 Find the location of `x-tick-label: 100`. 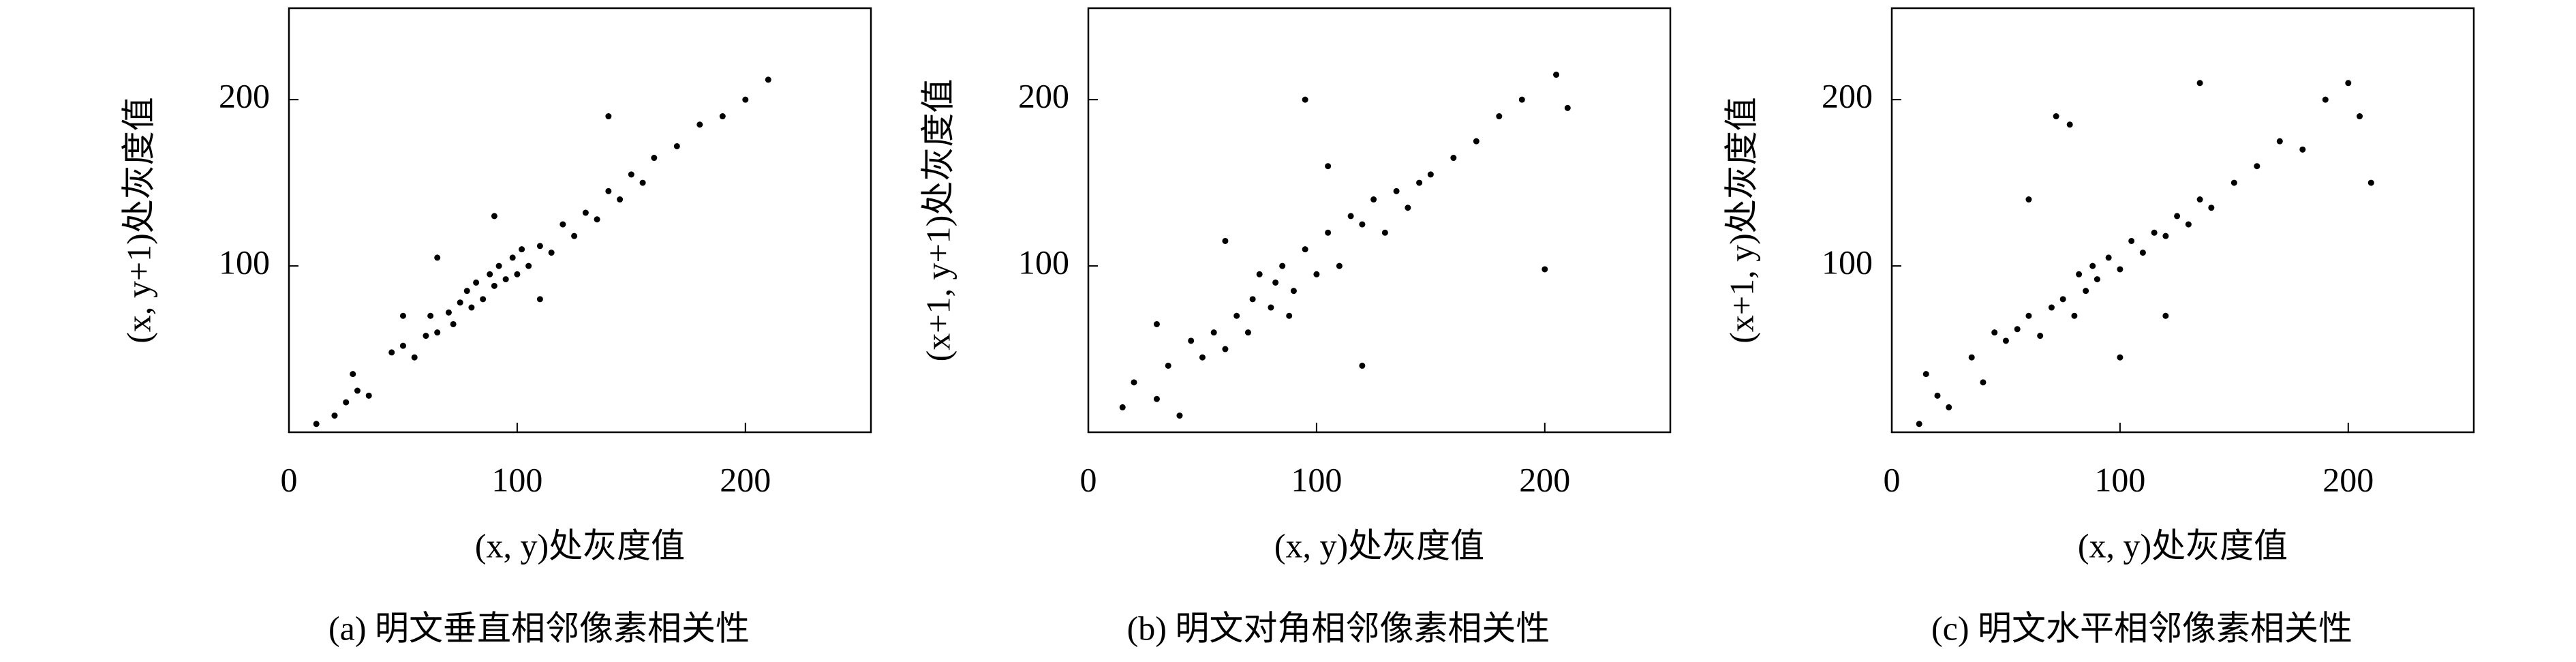

x-tick-label: 100 is located at coordinates (516, 479).